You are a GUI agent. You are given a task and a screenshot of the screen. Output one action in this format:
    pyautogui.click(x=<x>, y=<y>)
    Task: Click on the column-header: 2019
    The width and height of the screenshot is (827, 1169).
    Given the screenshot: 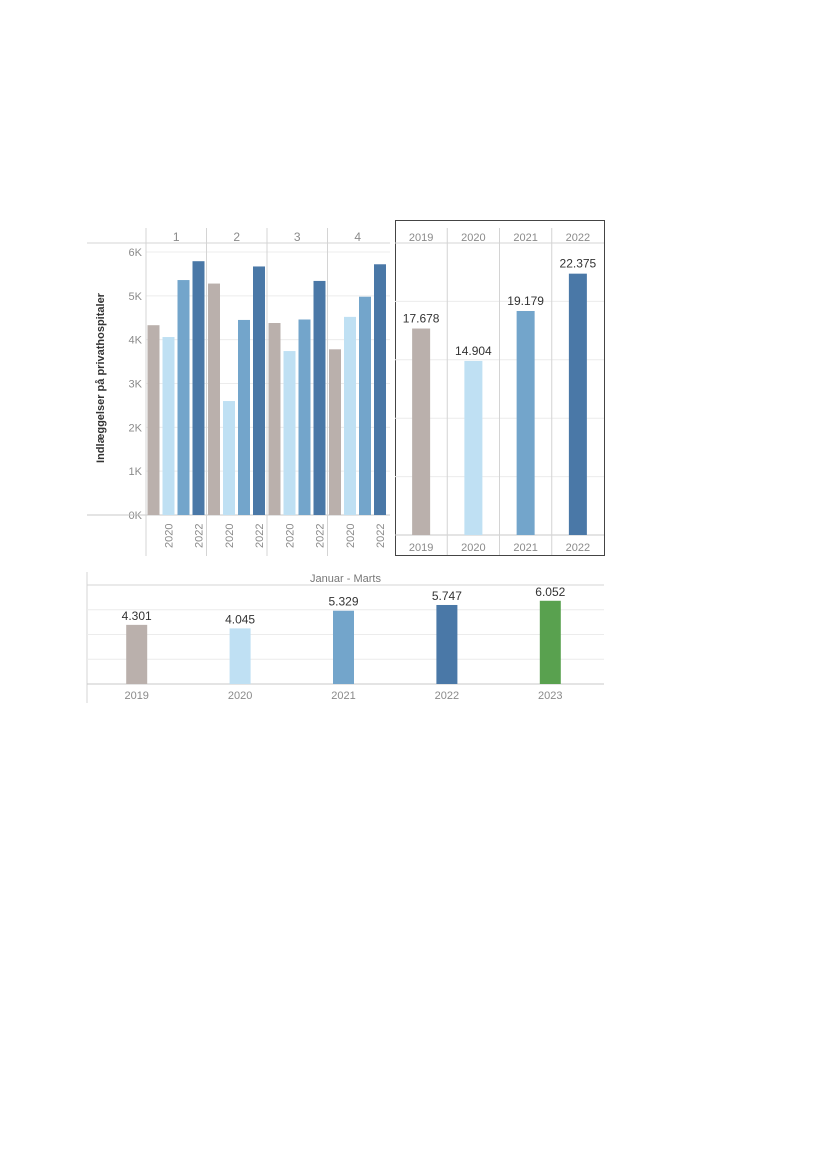 What is the action you would take?
    pyautogui.click(x=421, y=238)
    